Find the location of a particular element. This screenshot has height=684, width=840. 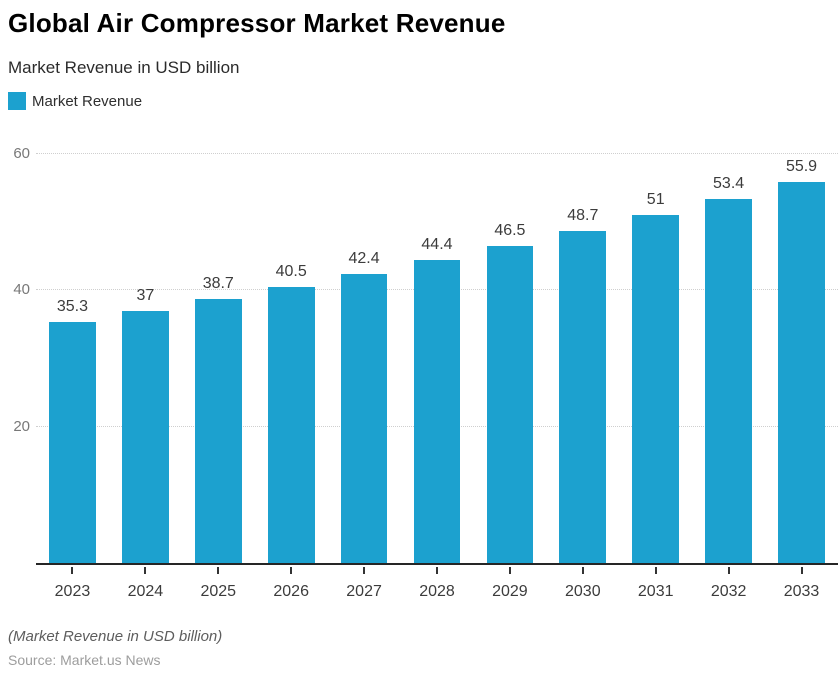

x-axis-cell-2023: 2023 is located at coordinates (72, 584).